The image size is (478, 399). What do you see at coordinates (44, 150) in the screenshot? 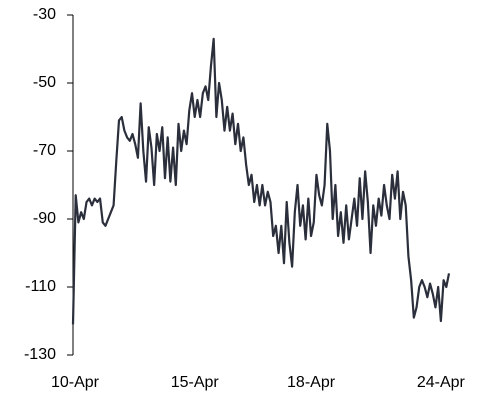
I see `y-tick-label: -70` at bounding box center [44, 150].